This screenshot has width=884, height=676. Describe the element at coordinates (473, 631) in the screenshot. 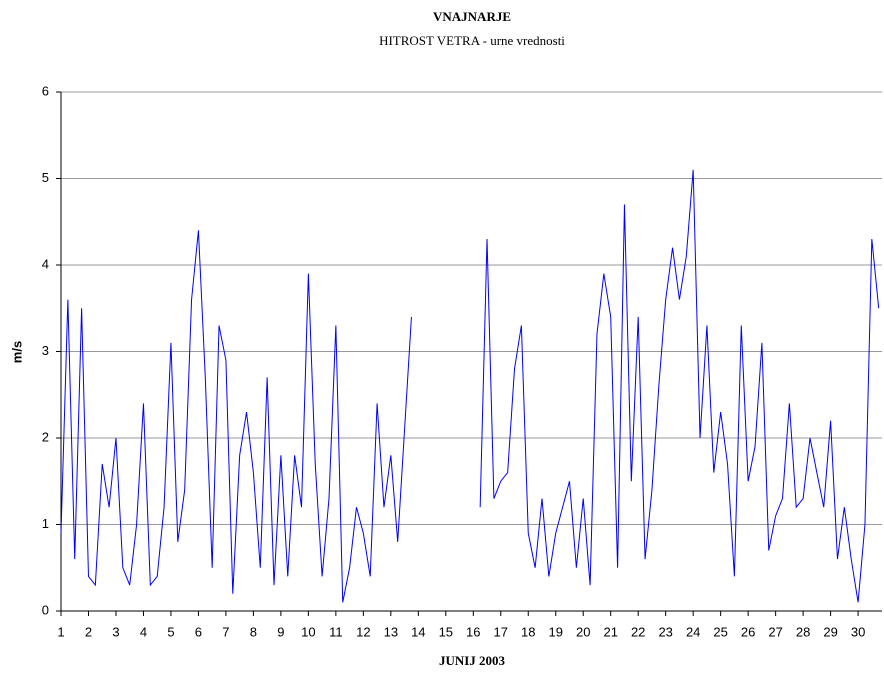

I see `x-tick-label: 16` at that location.